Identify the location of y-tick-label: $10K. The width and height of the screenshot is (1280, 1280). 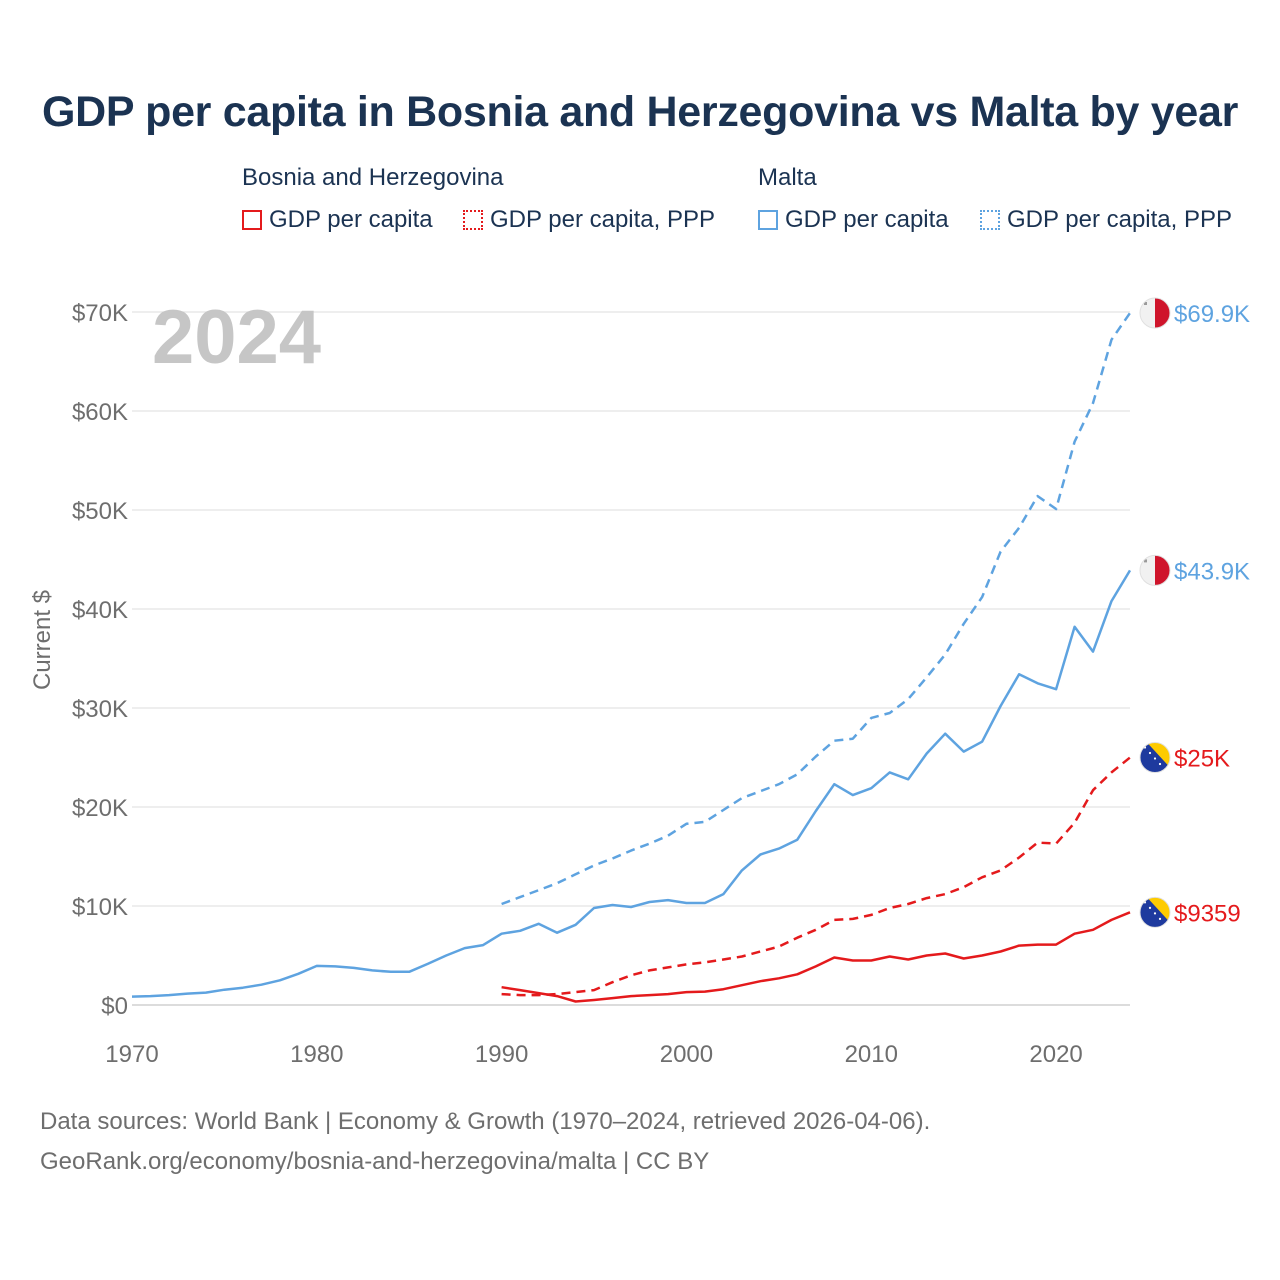
(100, 907).